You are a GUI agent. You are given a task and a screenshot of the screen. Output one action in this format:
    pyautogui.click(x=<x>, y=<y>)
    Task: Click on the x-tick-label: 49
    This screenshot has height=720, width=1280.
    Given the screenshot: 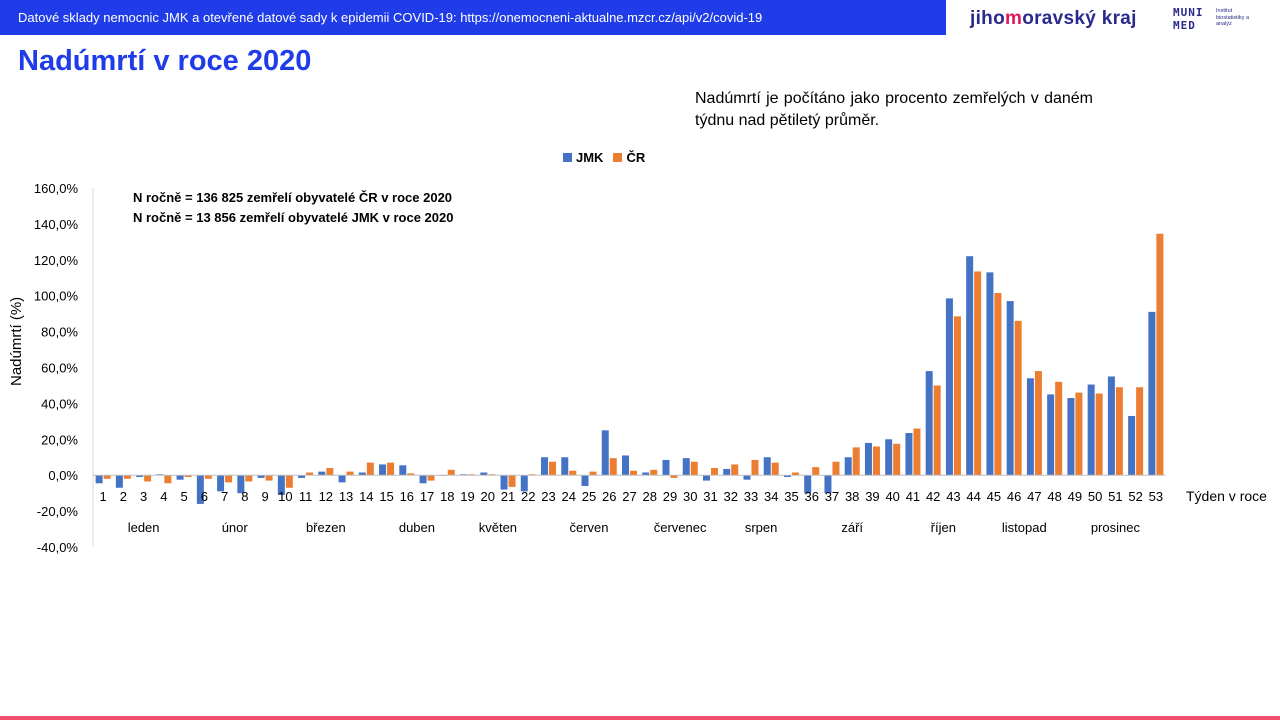 What is the action you would take?
    pyautogui.click(x=1075, y=496)
    